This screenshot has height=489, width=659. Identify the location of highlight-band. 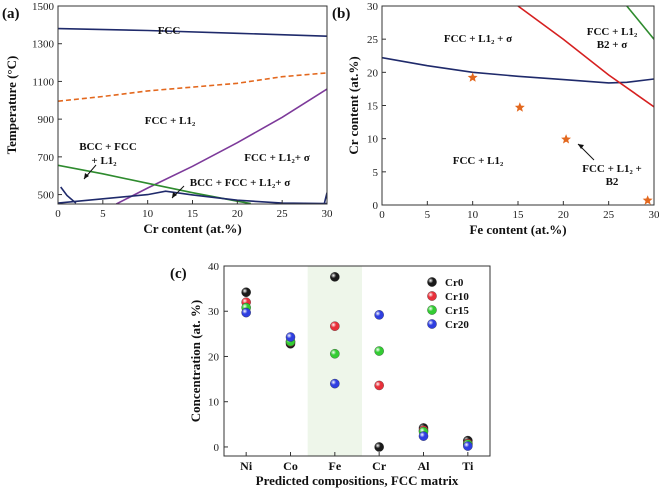
(334, 361).